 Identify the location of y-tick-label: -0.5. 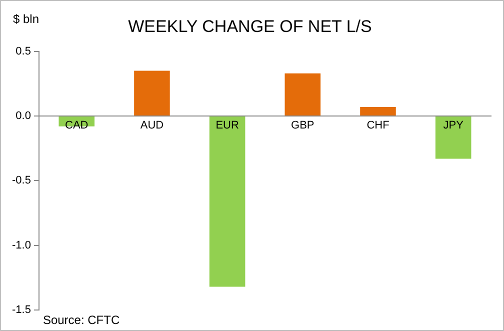
(21, 180).